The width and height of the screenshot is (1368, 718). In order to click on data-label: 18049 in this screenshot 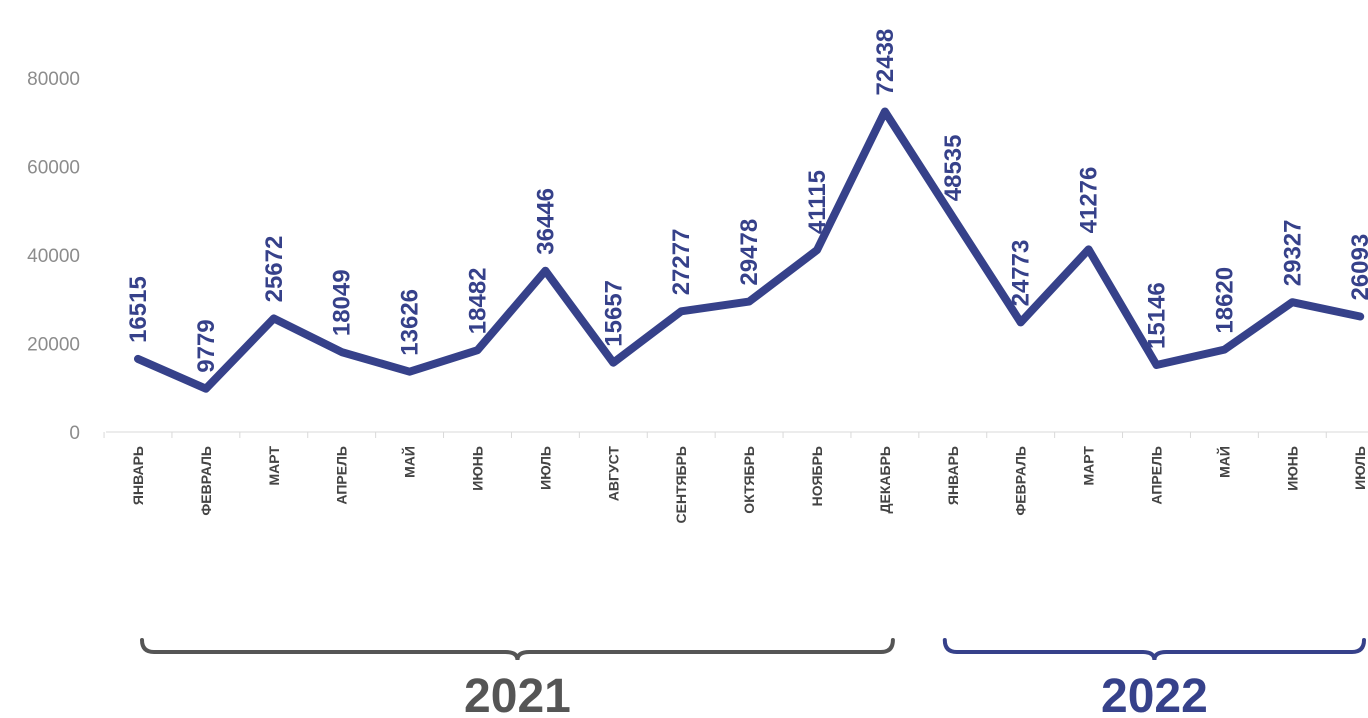, I will do `click(342, 302)`.